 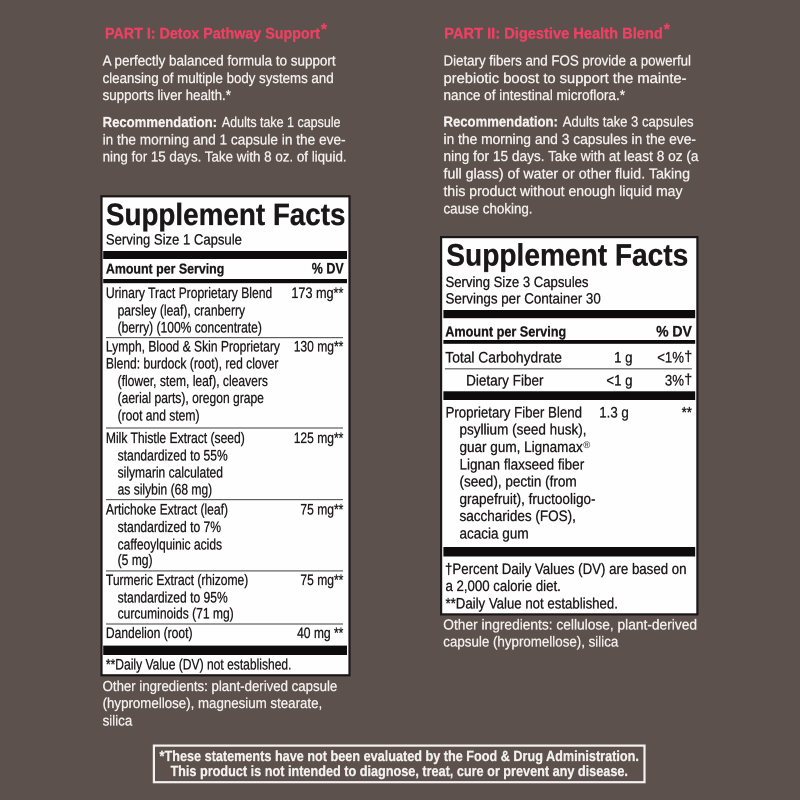 What do you see at coordinates (192, 364) in the screenshot?
I see `svg-text:Blend: burdock (root), red clo: Blend: burdock (root), red clover` at bounding box center [192, 364].